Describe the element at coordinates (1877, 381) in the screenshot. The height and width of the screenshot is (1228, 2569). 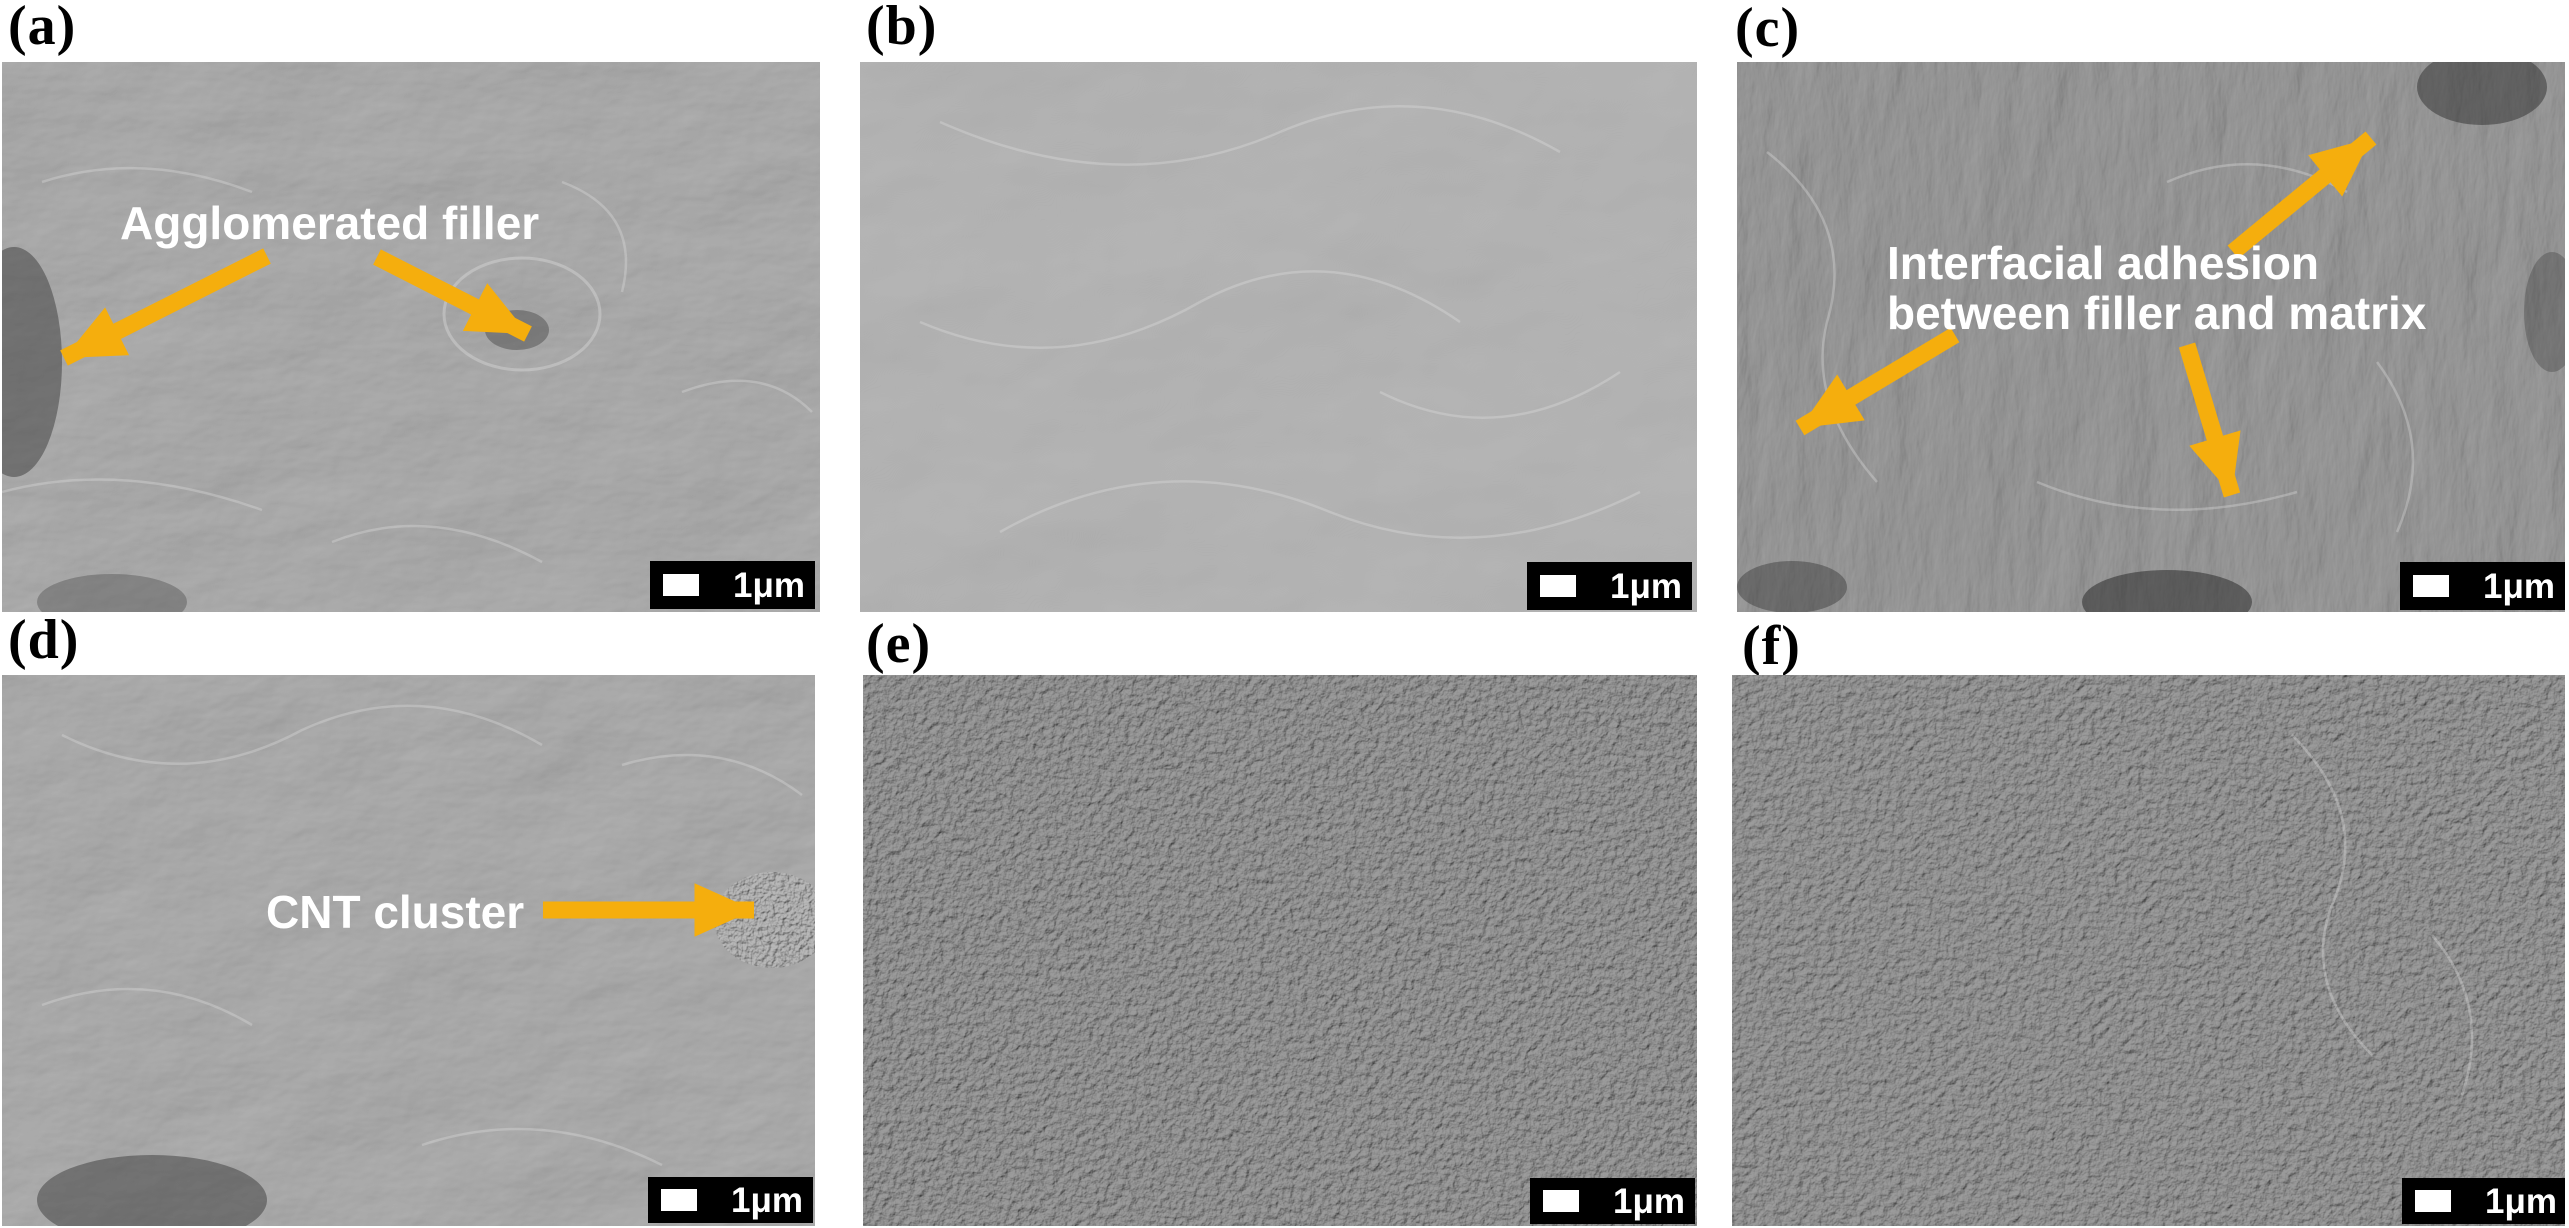
I see `arrow-icon-adhesion-left` at that location.